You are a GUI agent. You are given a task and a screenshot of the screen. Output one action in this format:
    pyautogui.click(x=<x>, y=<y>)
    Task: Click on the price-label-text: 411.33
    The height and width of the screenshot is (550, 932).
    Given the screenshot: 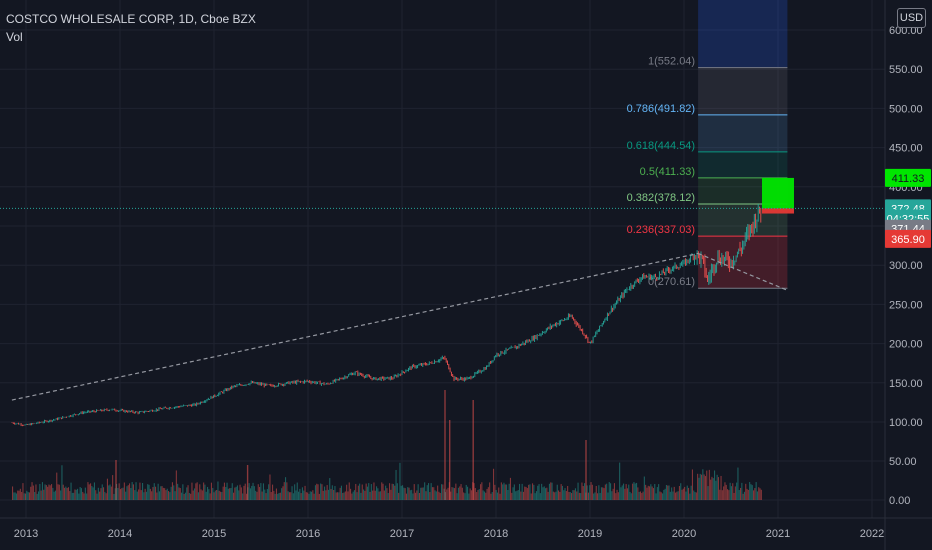 What is the action you would take?
    pyautogui.click(x=908, y=179)
    